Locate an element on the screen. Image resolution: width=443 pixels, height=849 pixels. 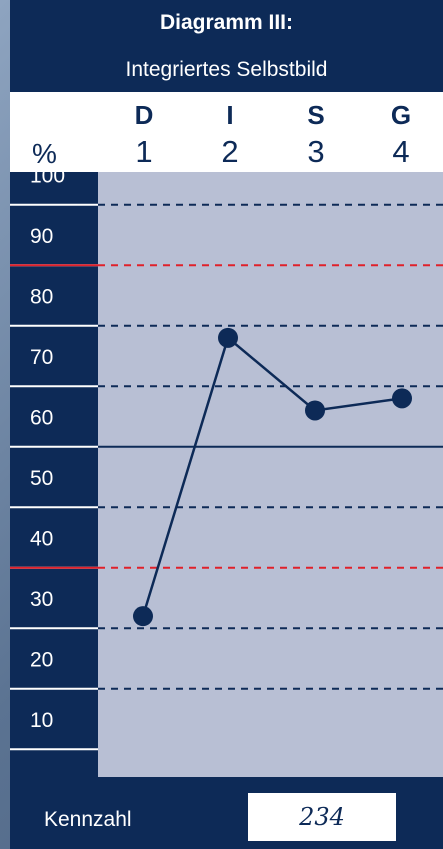
y-axis-column is located at coordinates (54, 474).